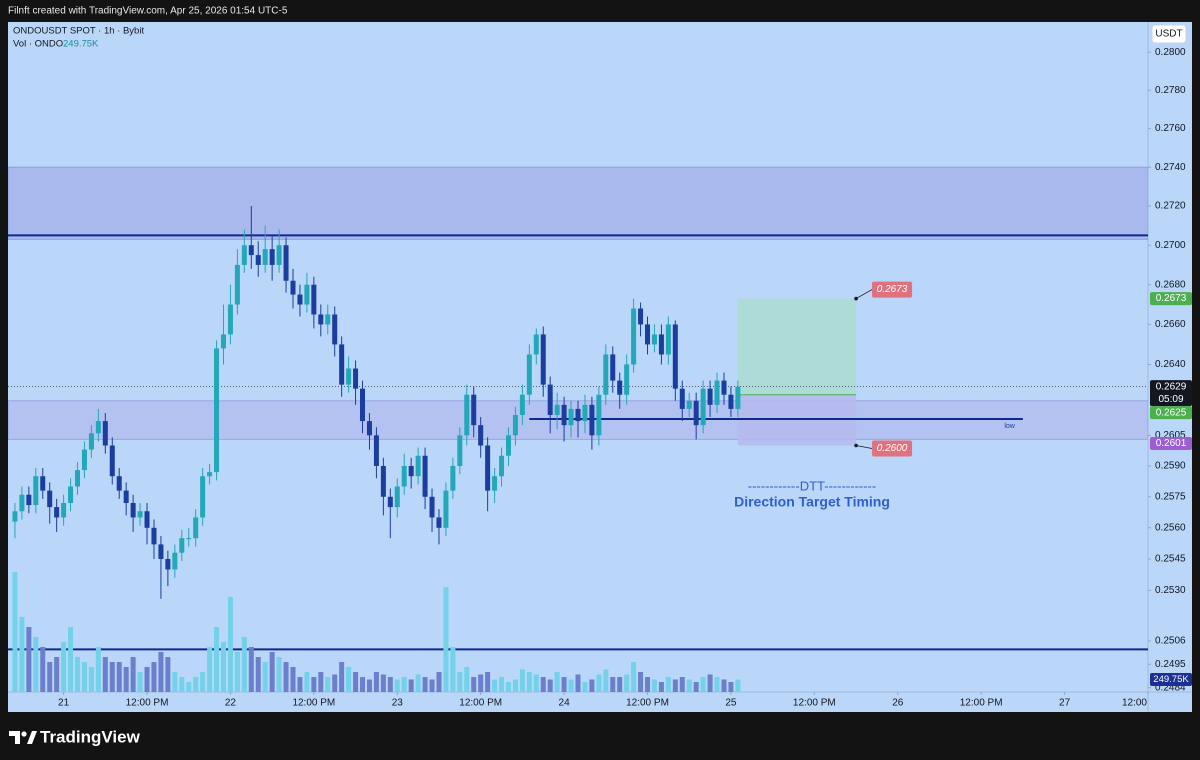 The image size is (1200, 760). What do you see at coordinates (231, 703) in the screenshot?
I see `x-tick-label: 22` at bounding box center [231, 703].